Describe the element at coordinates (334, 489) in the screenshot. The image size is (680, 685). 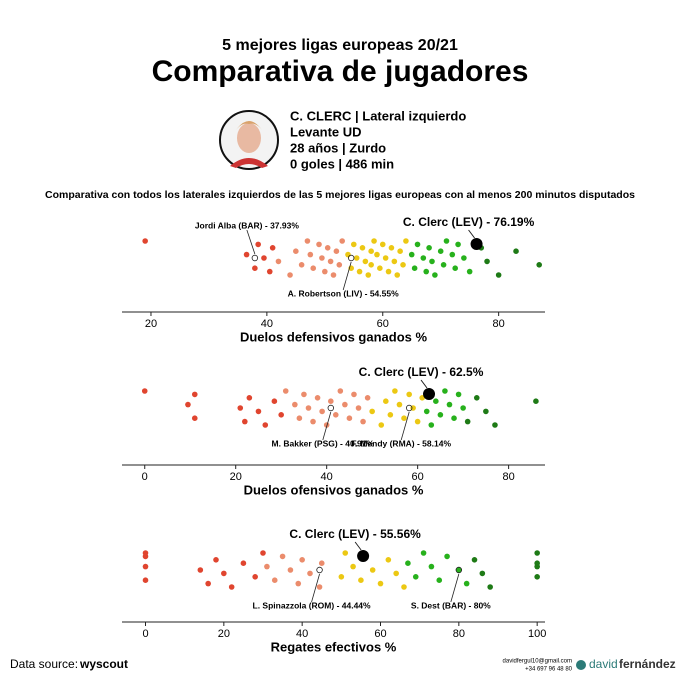
I see `x-axis-label: Duelos ofensivos ganados %` at that location.